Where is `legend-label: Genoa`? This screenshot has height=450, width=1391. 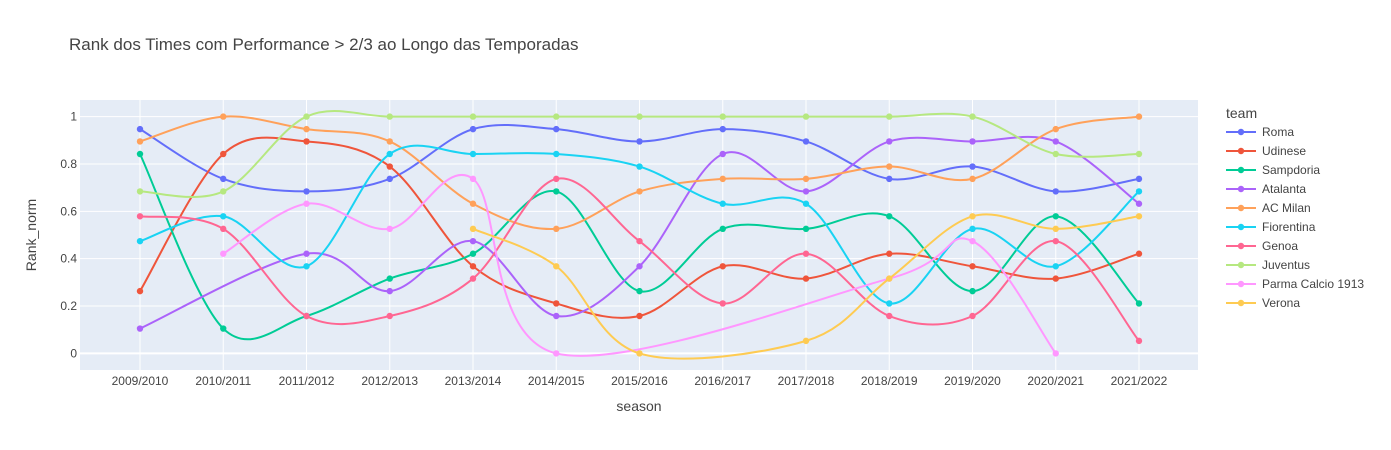
legend-label: Genoa is located at coordinates (1280, 246).